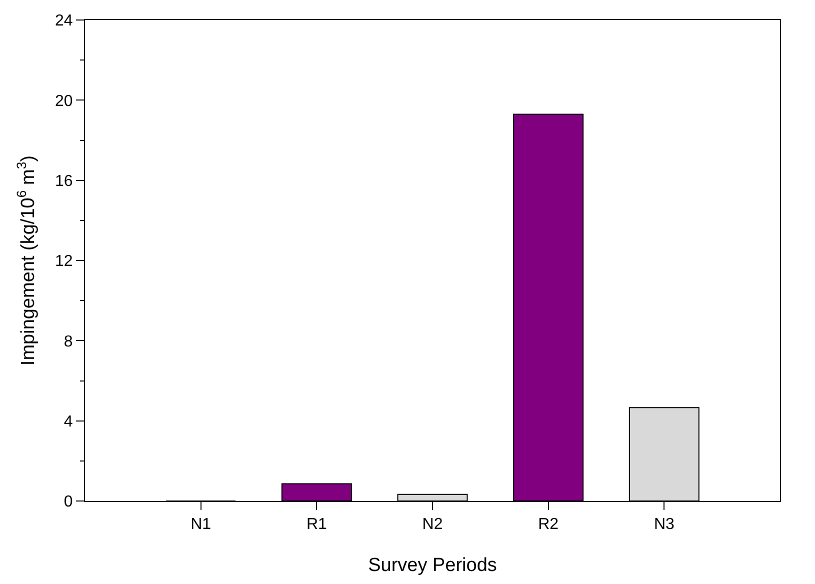 The image size is (815, 584). Describe the element at coordinates (432, 525) in the screenshot. I see `x-tick-label: N2` at that location.